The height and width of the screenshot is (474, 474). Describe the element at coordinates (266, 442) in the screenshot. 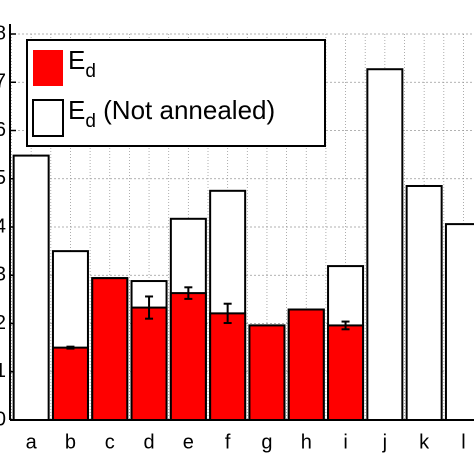

I see `x-tick-label: g` at that location.